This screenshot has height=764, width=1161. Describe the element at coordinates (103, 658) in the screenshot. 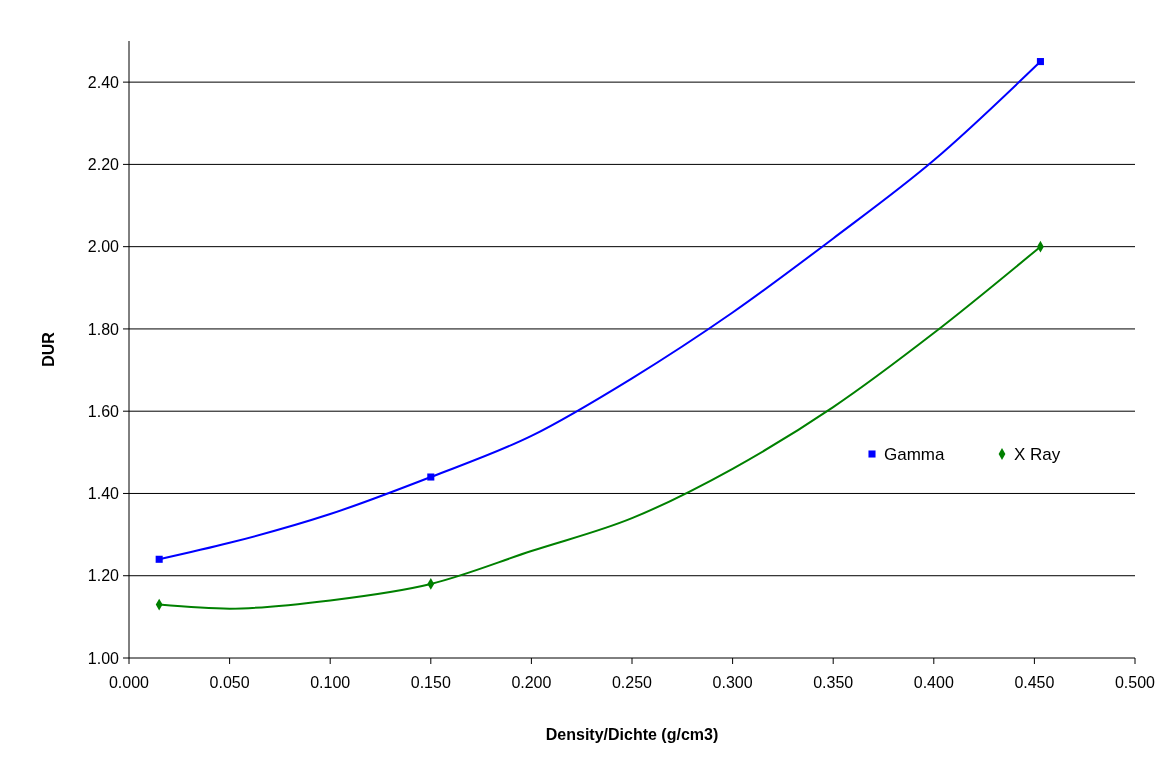

I see `y-tick-label: 1.00` at that location.